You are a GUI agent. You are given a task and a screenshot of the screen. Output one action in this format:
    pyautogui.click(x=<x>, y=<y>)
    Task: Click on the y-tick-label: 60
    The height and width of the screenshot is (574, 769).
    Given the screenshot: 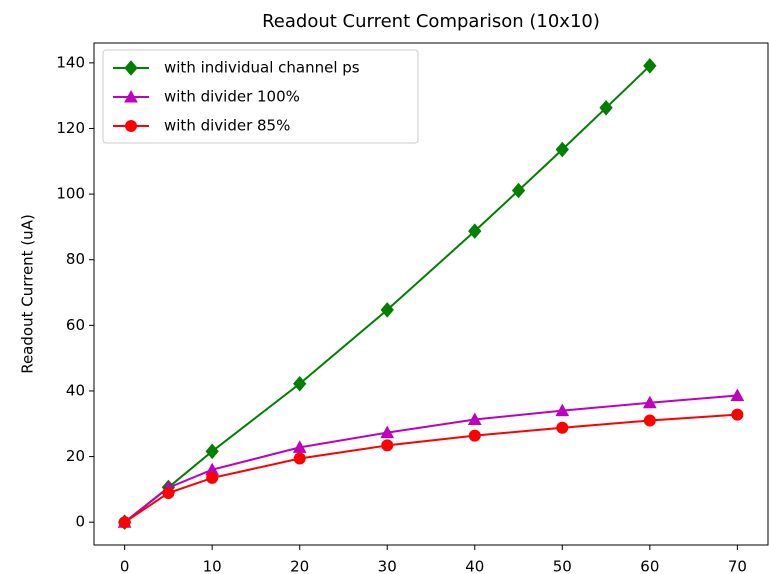 What is the action you would take?
    pyautogui.click(x=75, y=325)
    